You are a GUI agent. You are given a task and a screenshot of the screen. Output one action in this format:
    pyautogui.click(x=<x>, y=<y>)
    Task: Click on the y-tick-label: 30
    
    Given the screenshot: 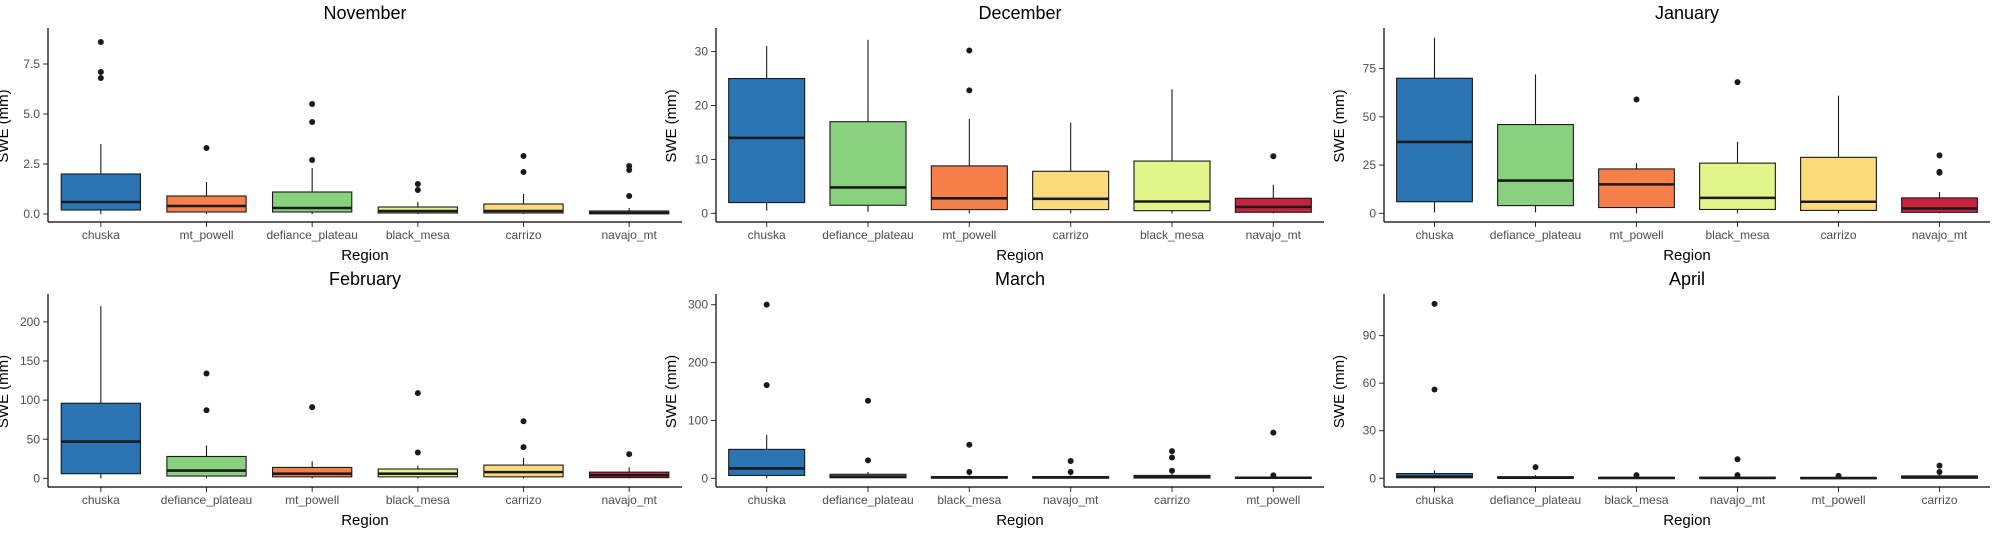 What is the action you would take?
    pyautogui.click(x=1370, y=431)
    